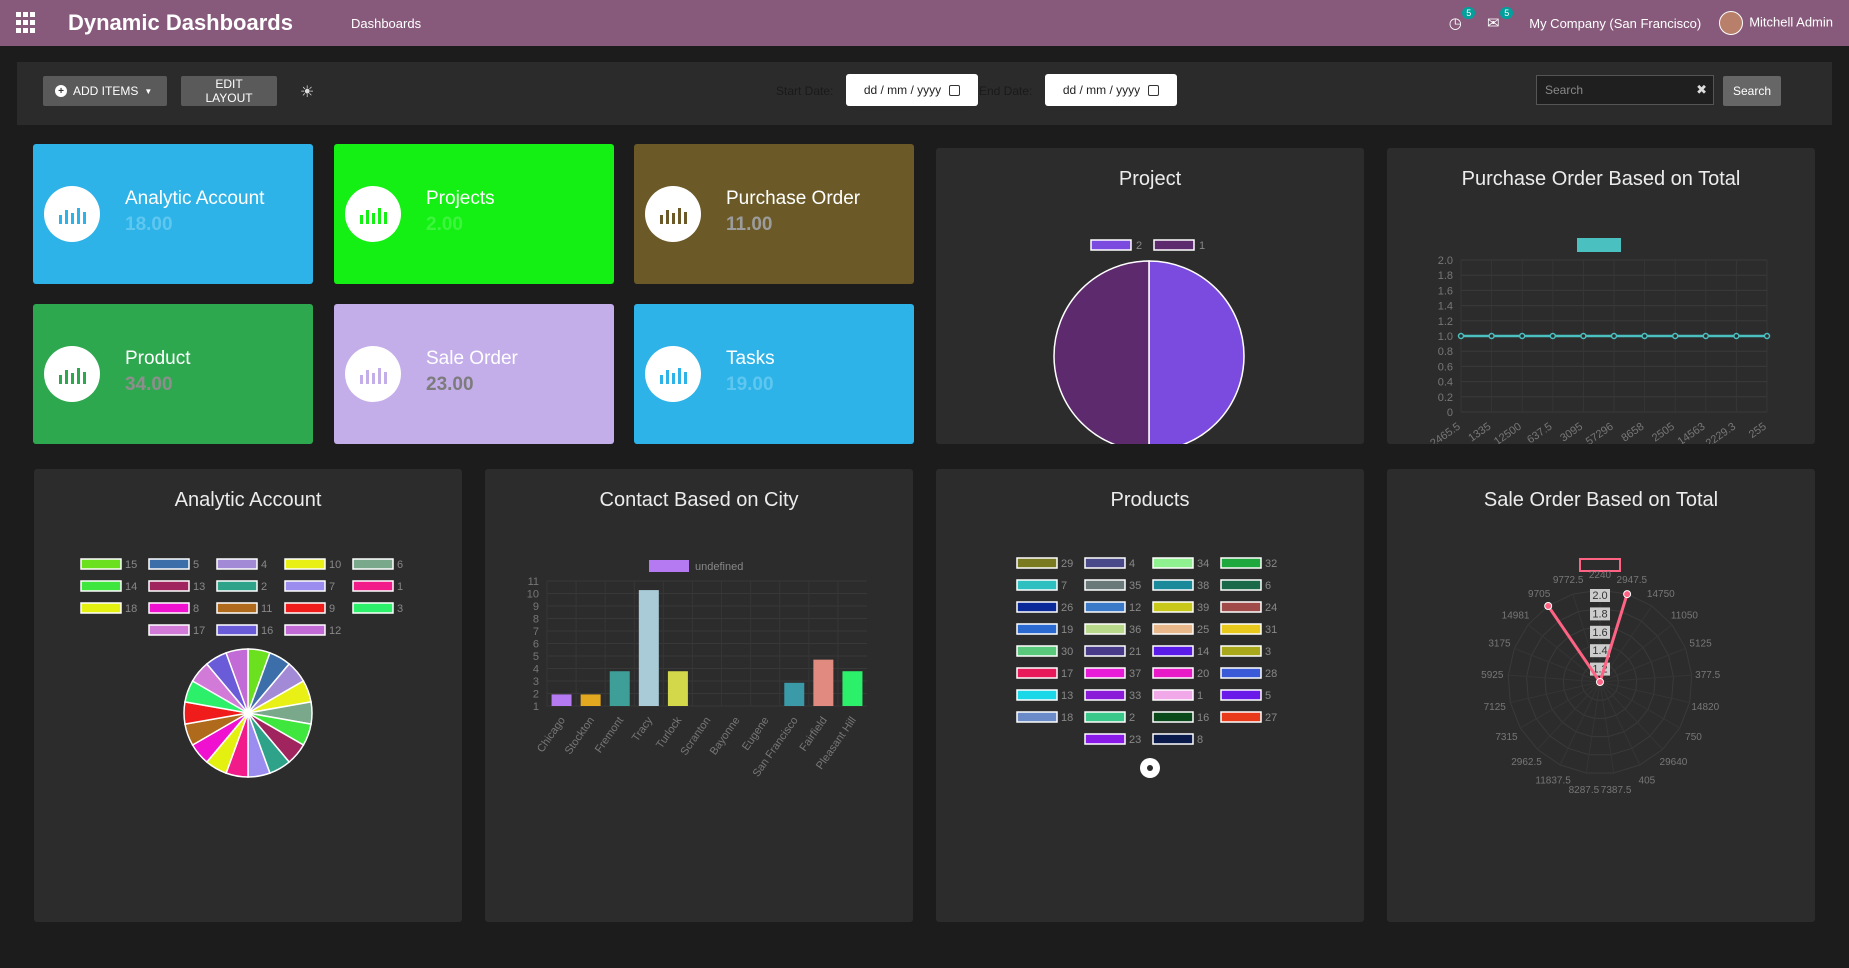 The height and width of the screenshot is (968, 1849). What do you see at coordinates (1701, 89) in the screenshot?
I see `clear-icon: ✖` at bounding box center [1701, 89].